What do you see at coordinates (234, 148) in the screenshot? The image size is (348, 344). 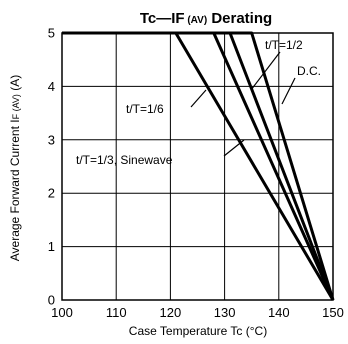 I see `pointer-third` at bounding box center [234, 148].